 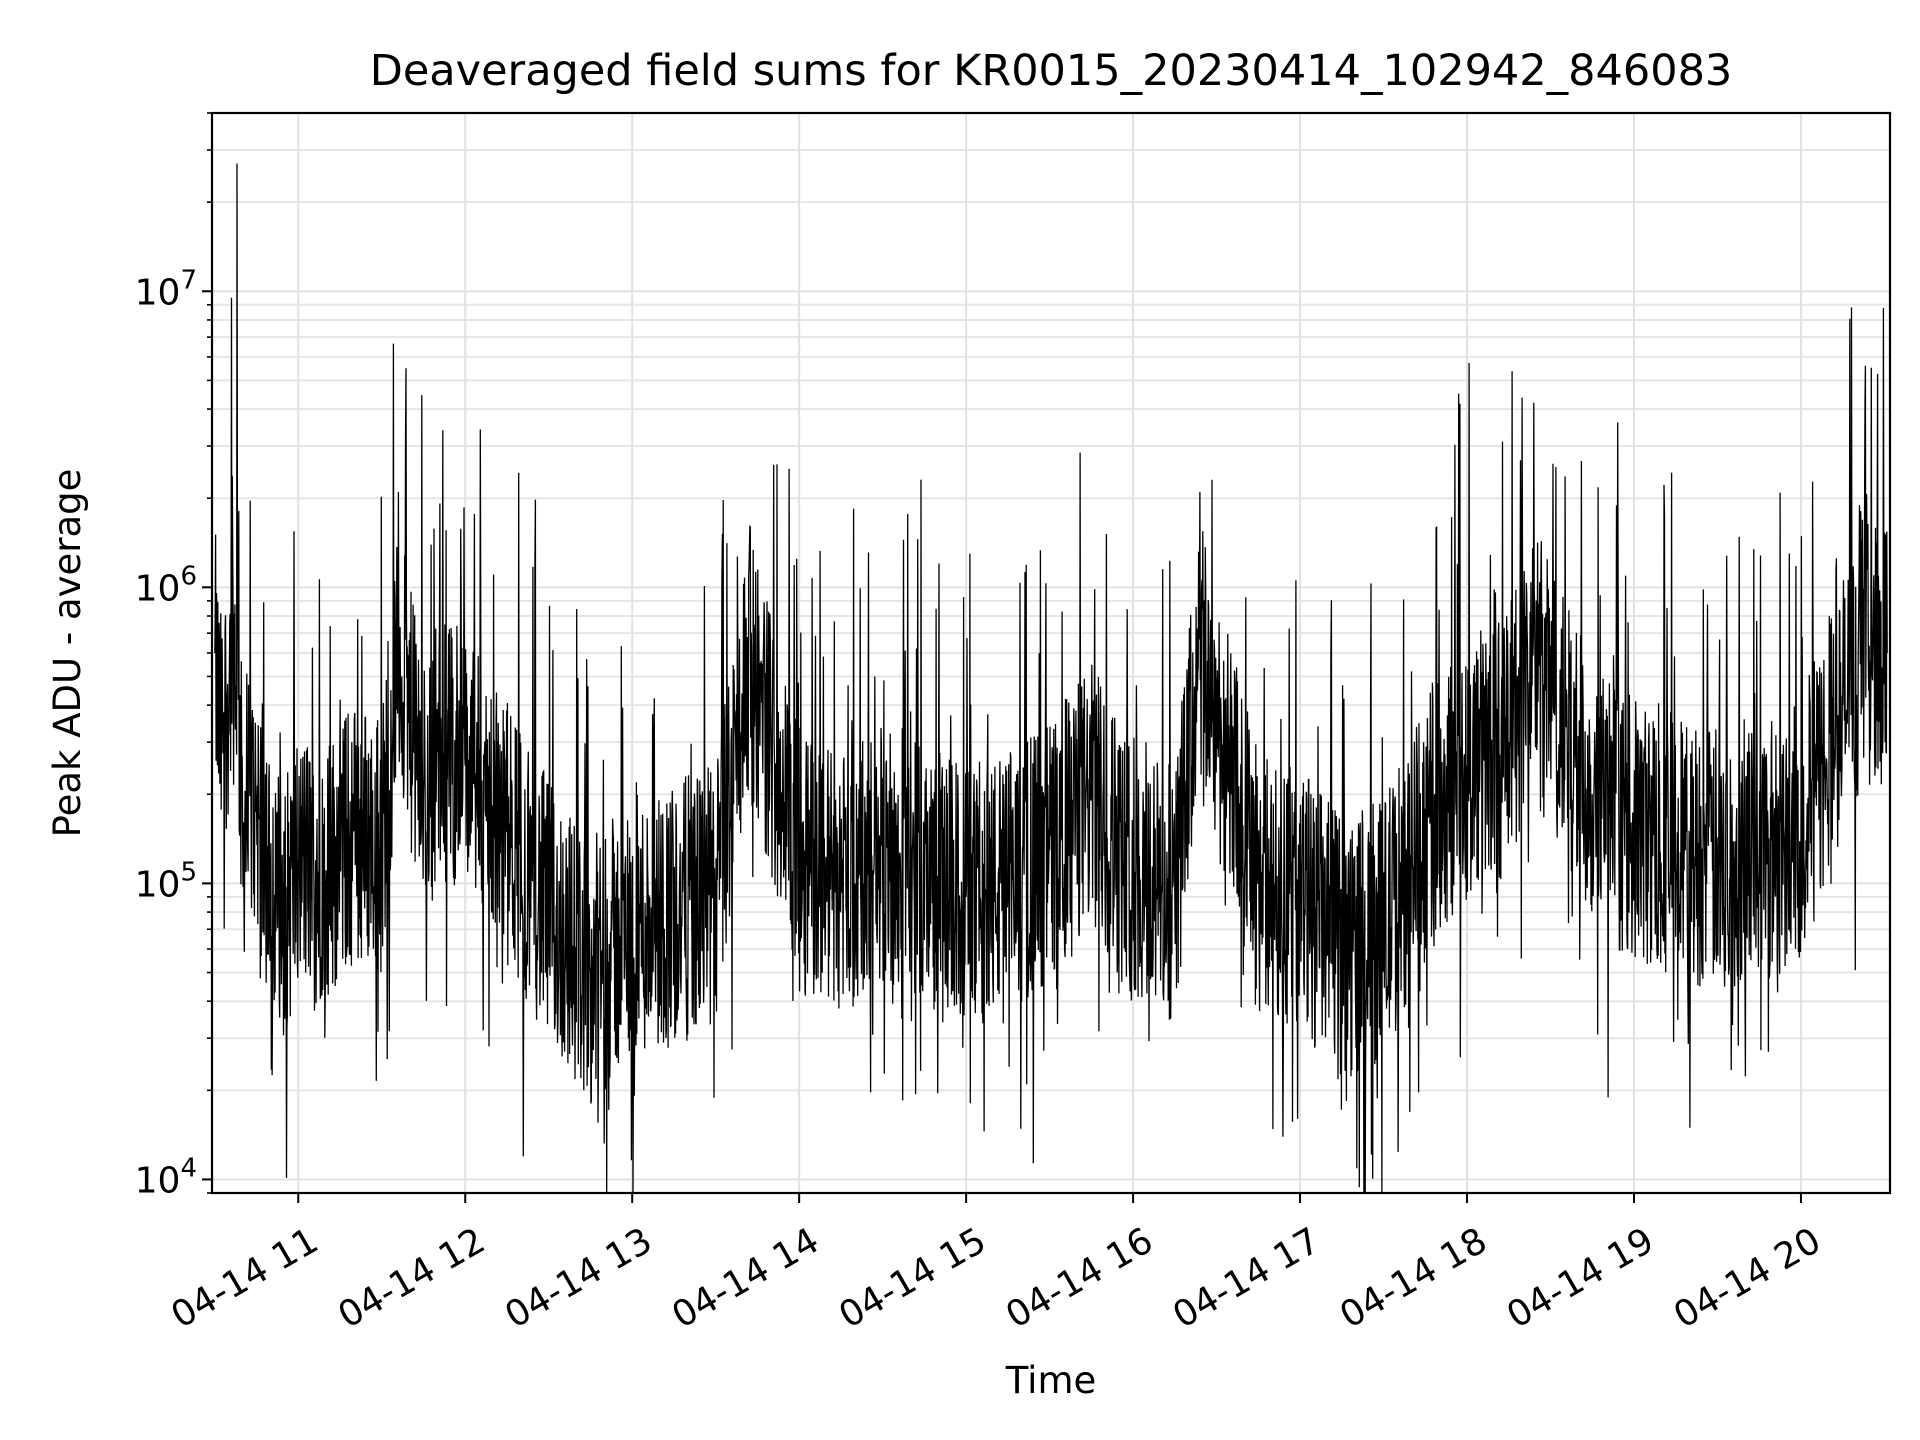 What do you see at coordinates (1413, 1278) in the screenshot?
I see `x-tick-label: 04-14 18` at bounding box center [1413, 1278].